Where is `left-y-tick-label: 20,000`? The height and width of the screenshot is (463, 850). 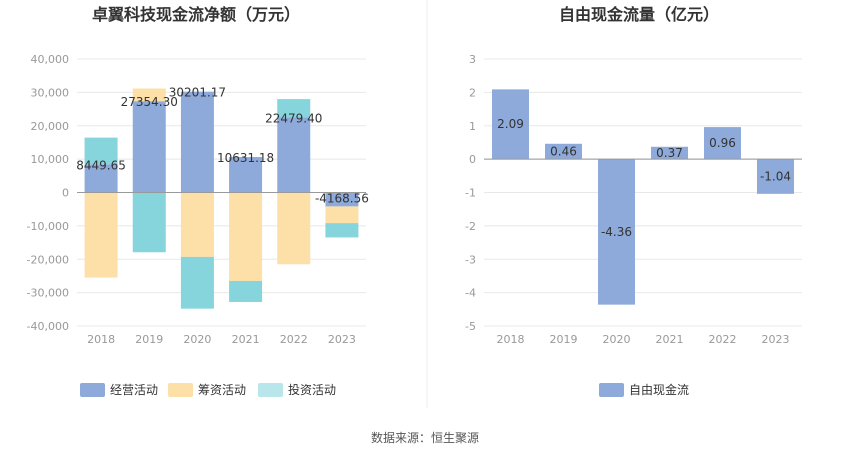 left-y-tick-label: 20,000 is located at coordinates (50, 126).